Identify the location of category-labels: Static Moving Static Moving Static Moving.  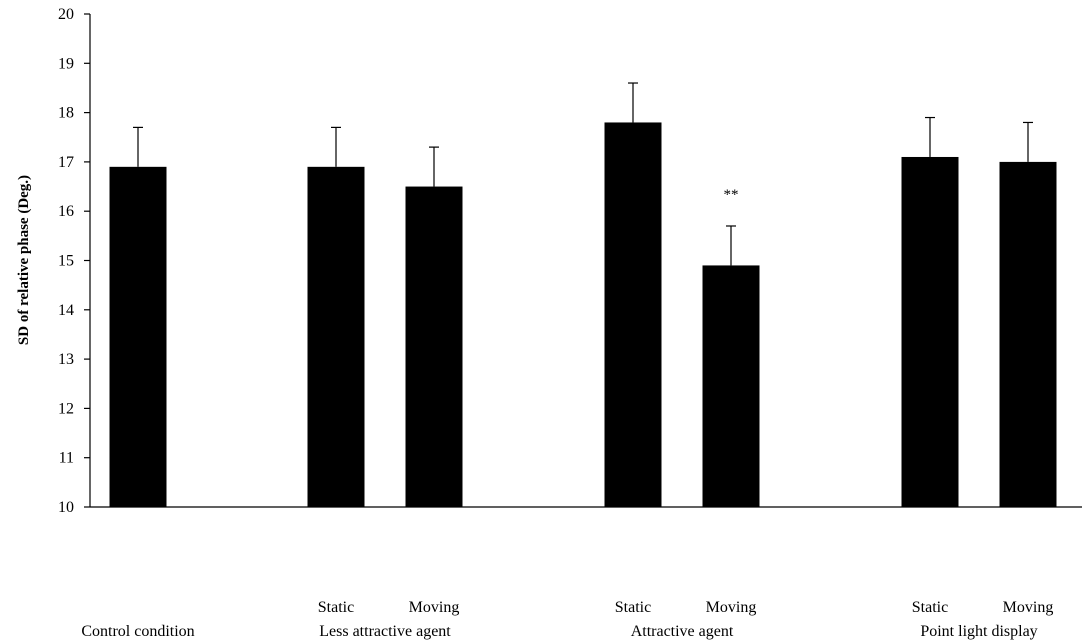
(686, 607).